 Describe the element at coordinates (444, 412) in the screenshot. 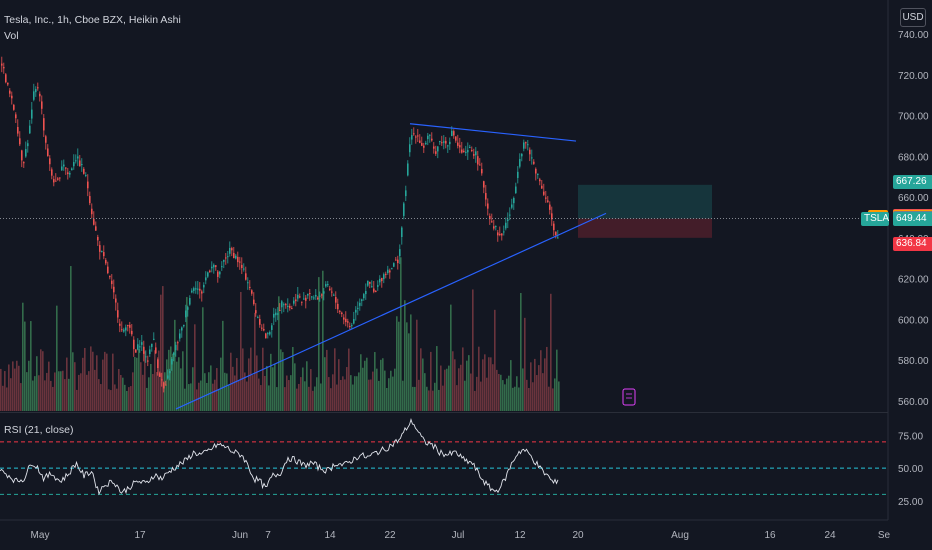

I see `pane-separator` at that location.